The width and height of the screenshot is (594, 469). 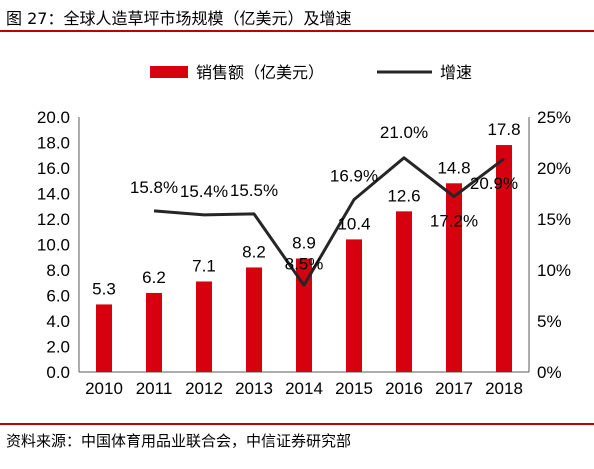 I want to click on bar-data-label: 14.8, so click(x=453, y=167).